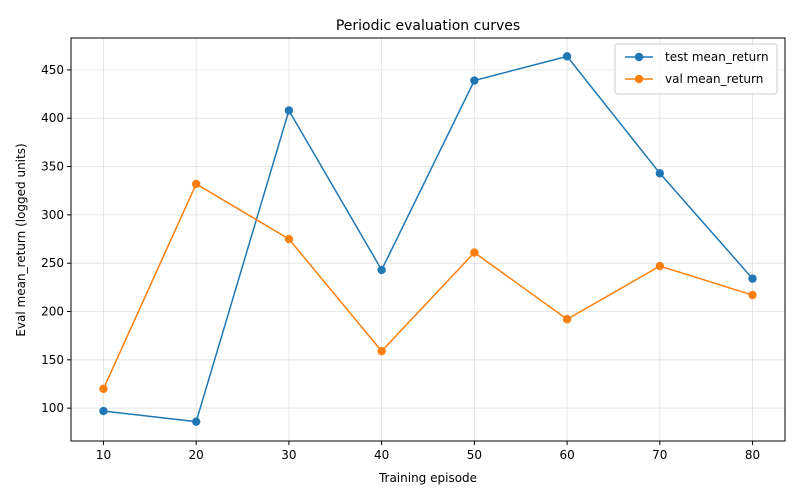 The image size is (800, 500). What do you see at coordinates (52, 167) in the screenshot?
I see `y-tick-label: 350` at bounding box center [52, 167].